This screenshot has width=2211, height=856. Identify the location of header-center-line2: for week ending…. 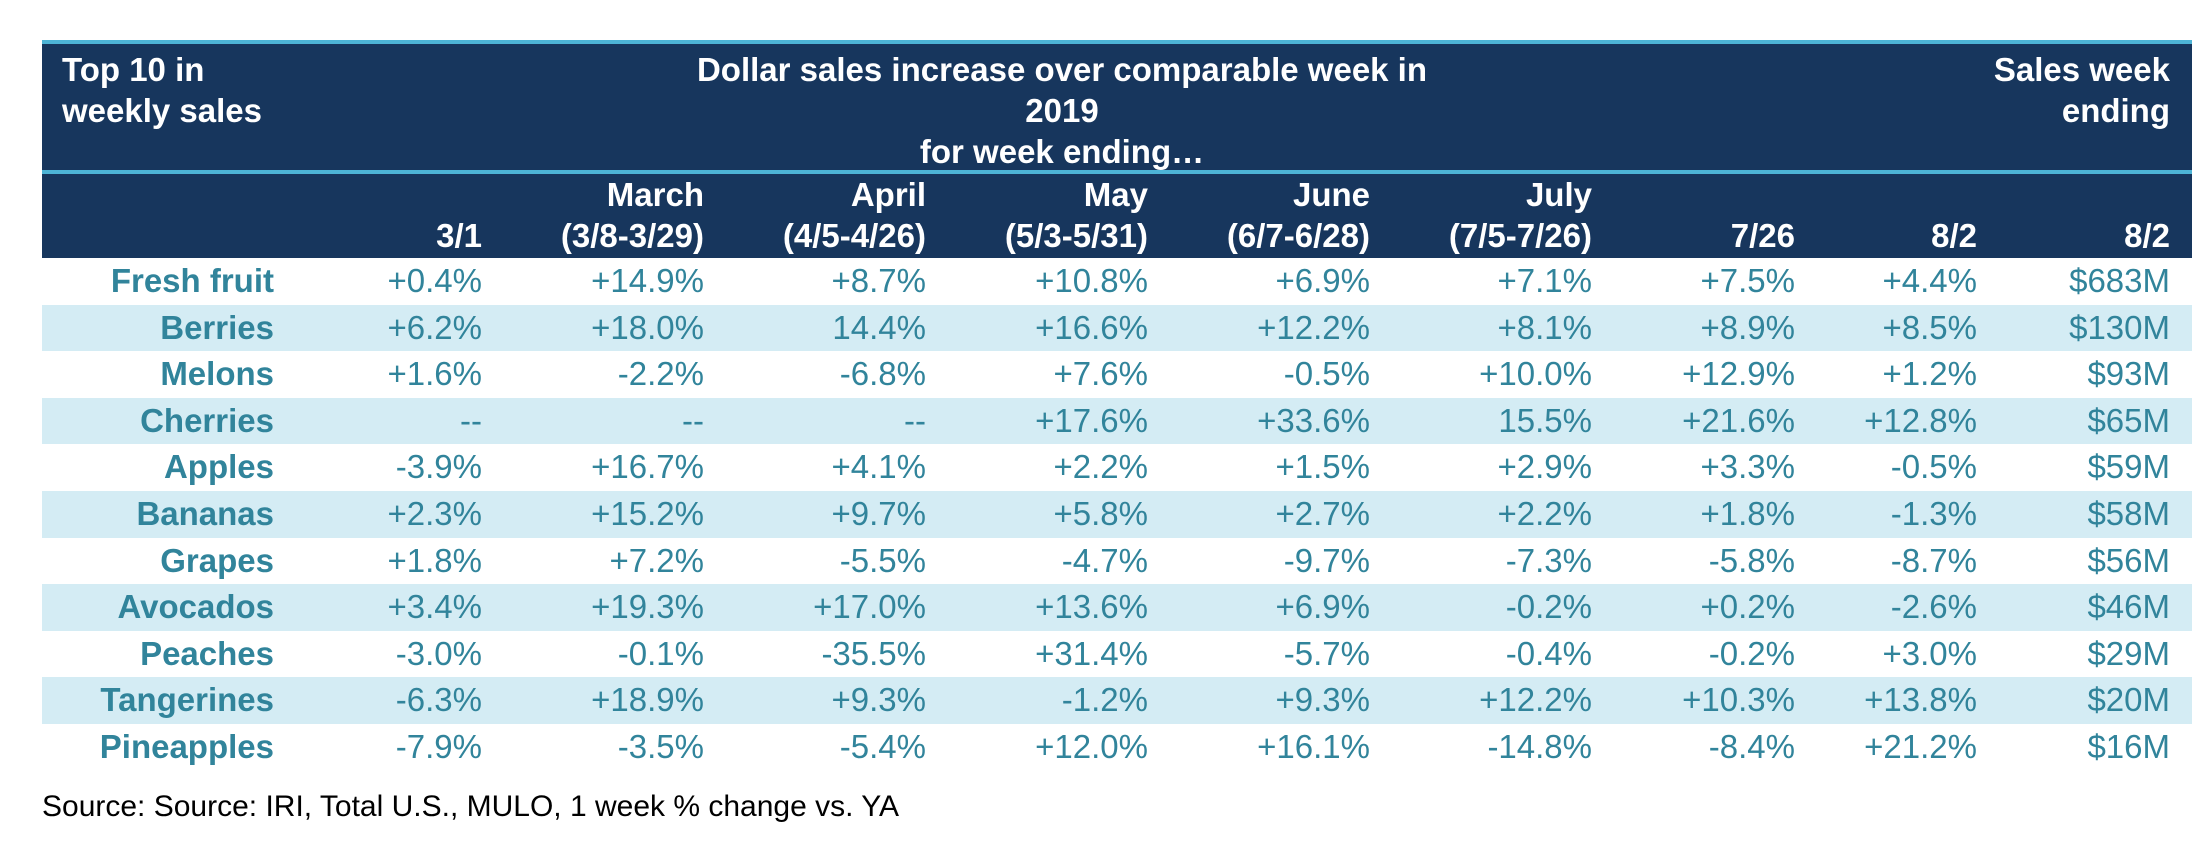
(1062, 151).